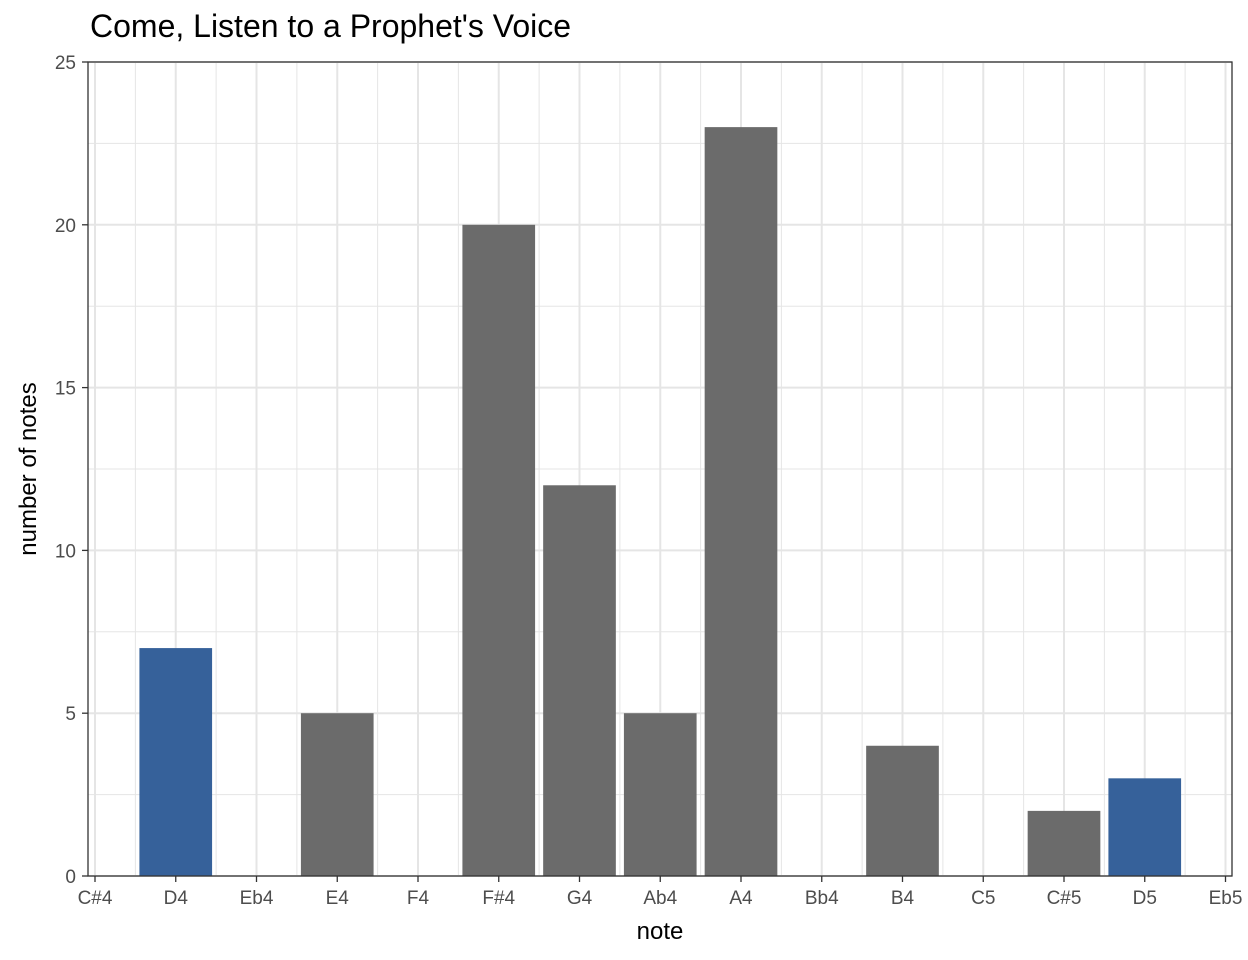 This screenshot has width=1248, height=960. I want to click on y-axis-title: number of notes, so click(28, 468).